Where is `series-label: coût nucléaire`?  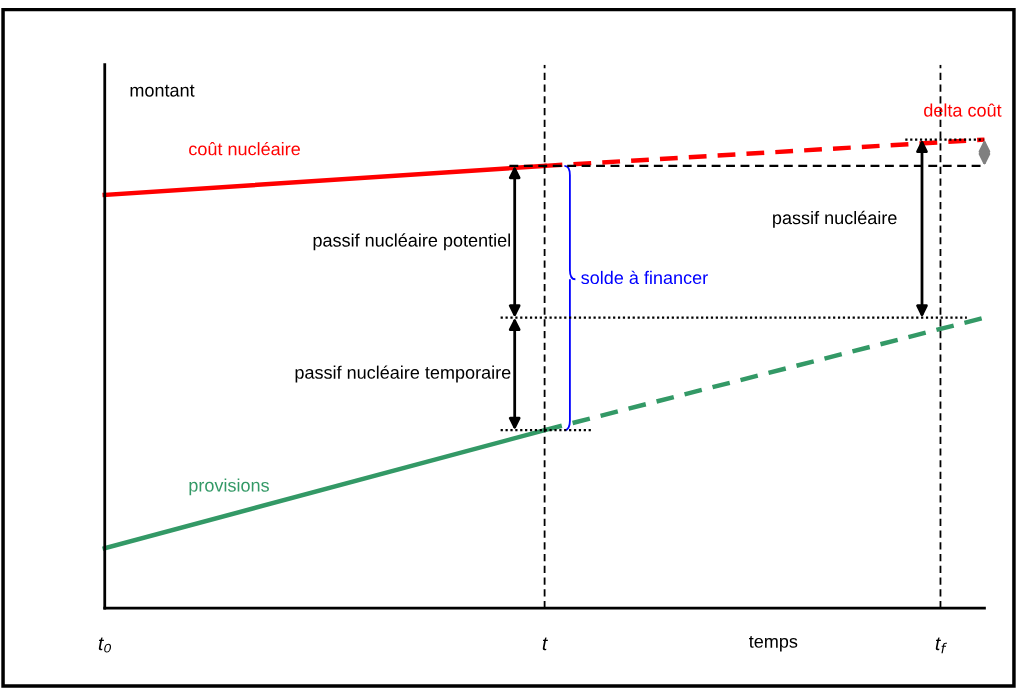 series-label: coût nucléaire is located at coordinates (244, 148).